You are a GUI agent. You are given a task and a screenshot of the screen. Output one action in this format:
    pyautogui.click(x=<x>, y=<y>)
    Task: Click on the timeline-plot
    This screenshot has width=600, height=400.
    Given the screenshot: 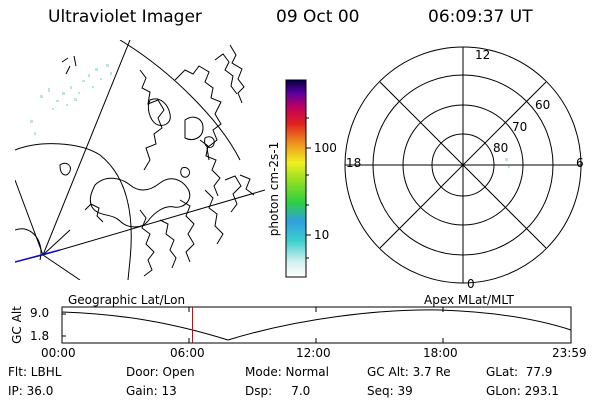 What is the action you would take?
    pyautogui.click(x=316, y=325)
    